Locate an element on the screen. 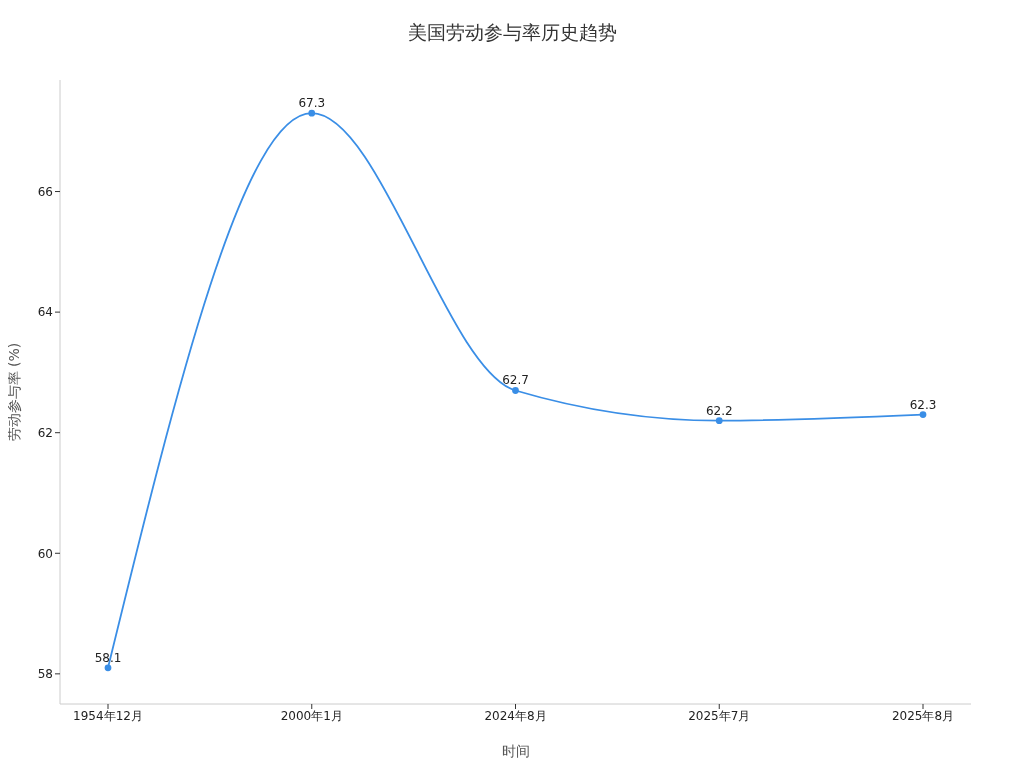 This screenshot has height=768, width=1024. y-tick-label: 66 is located at coordinates (45, 191).